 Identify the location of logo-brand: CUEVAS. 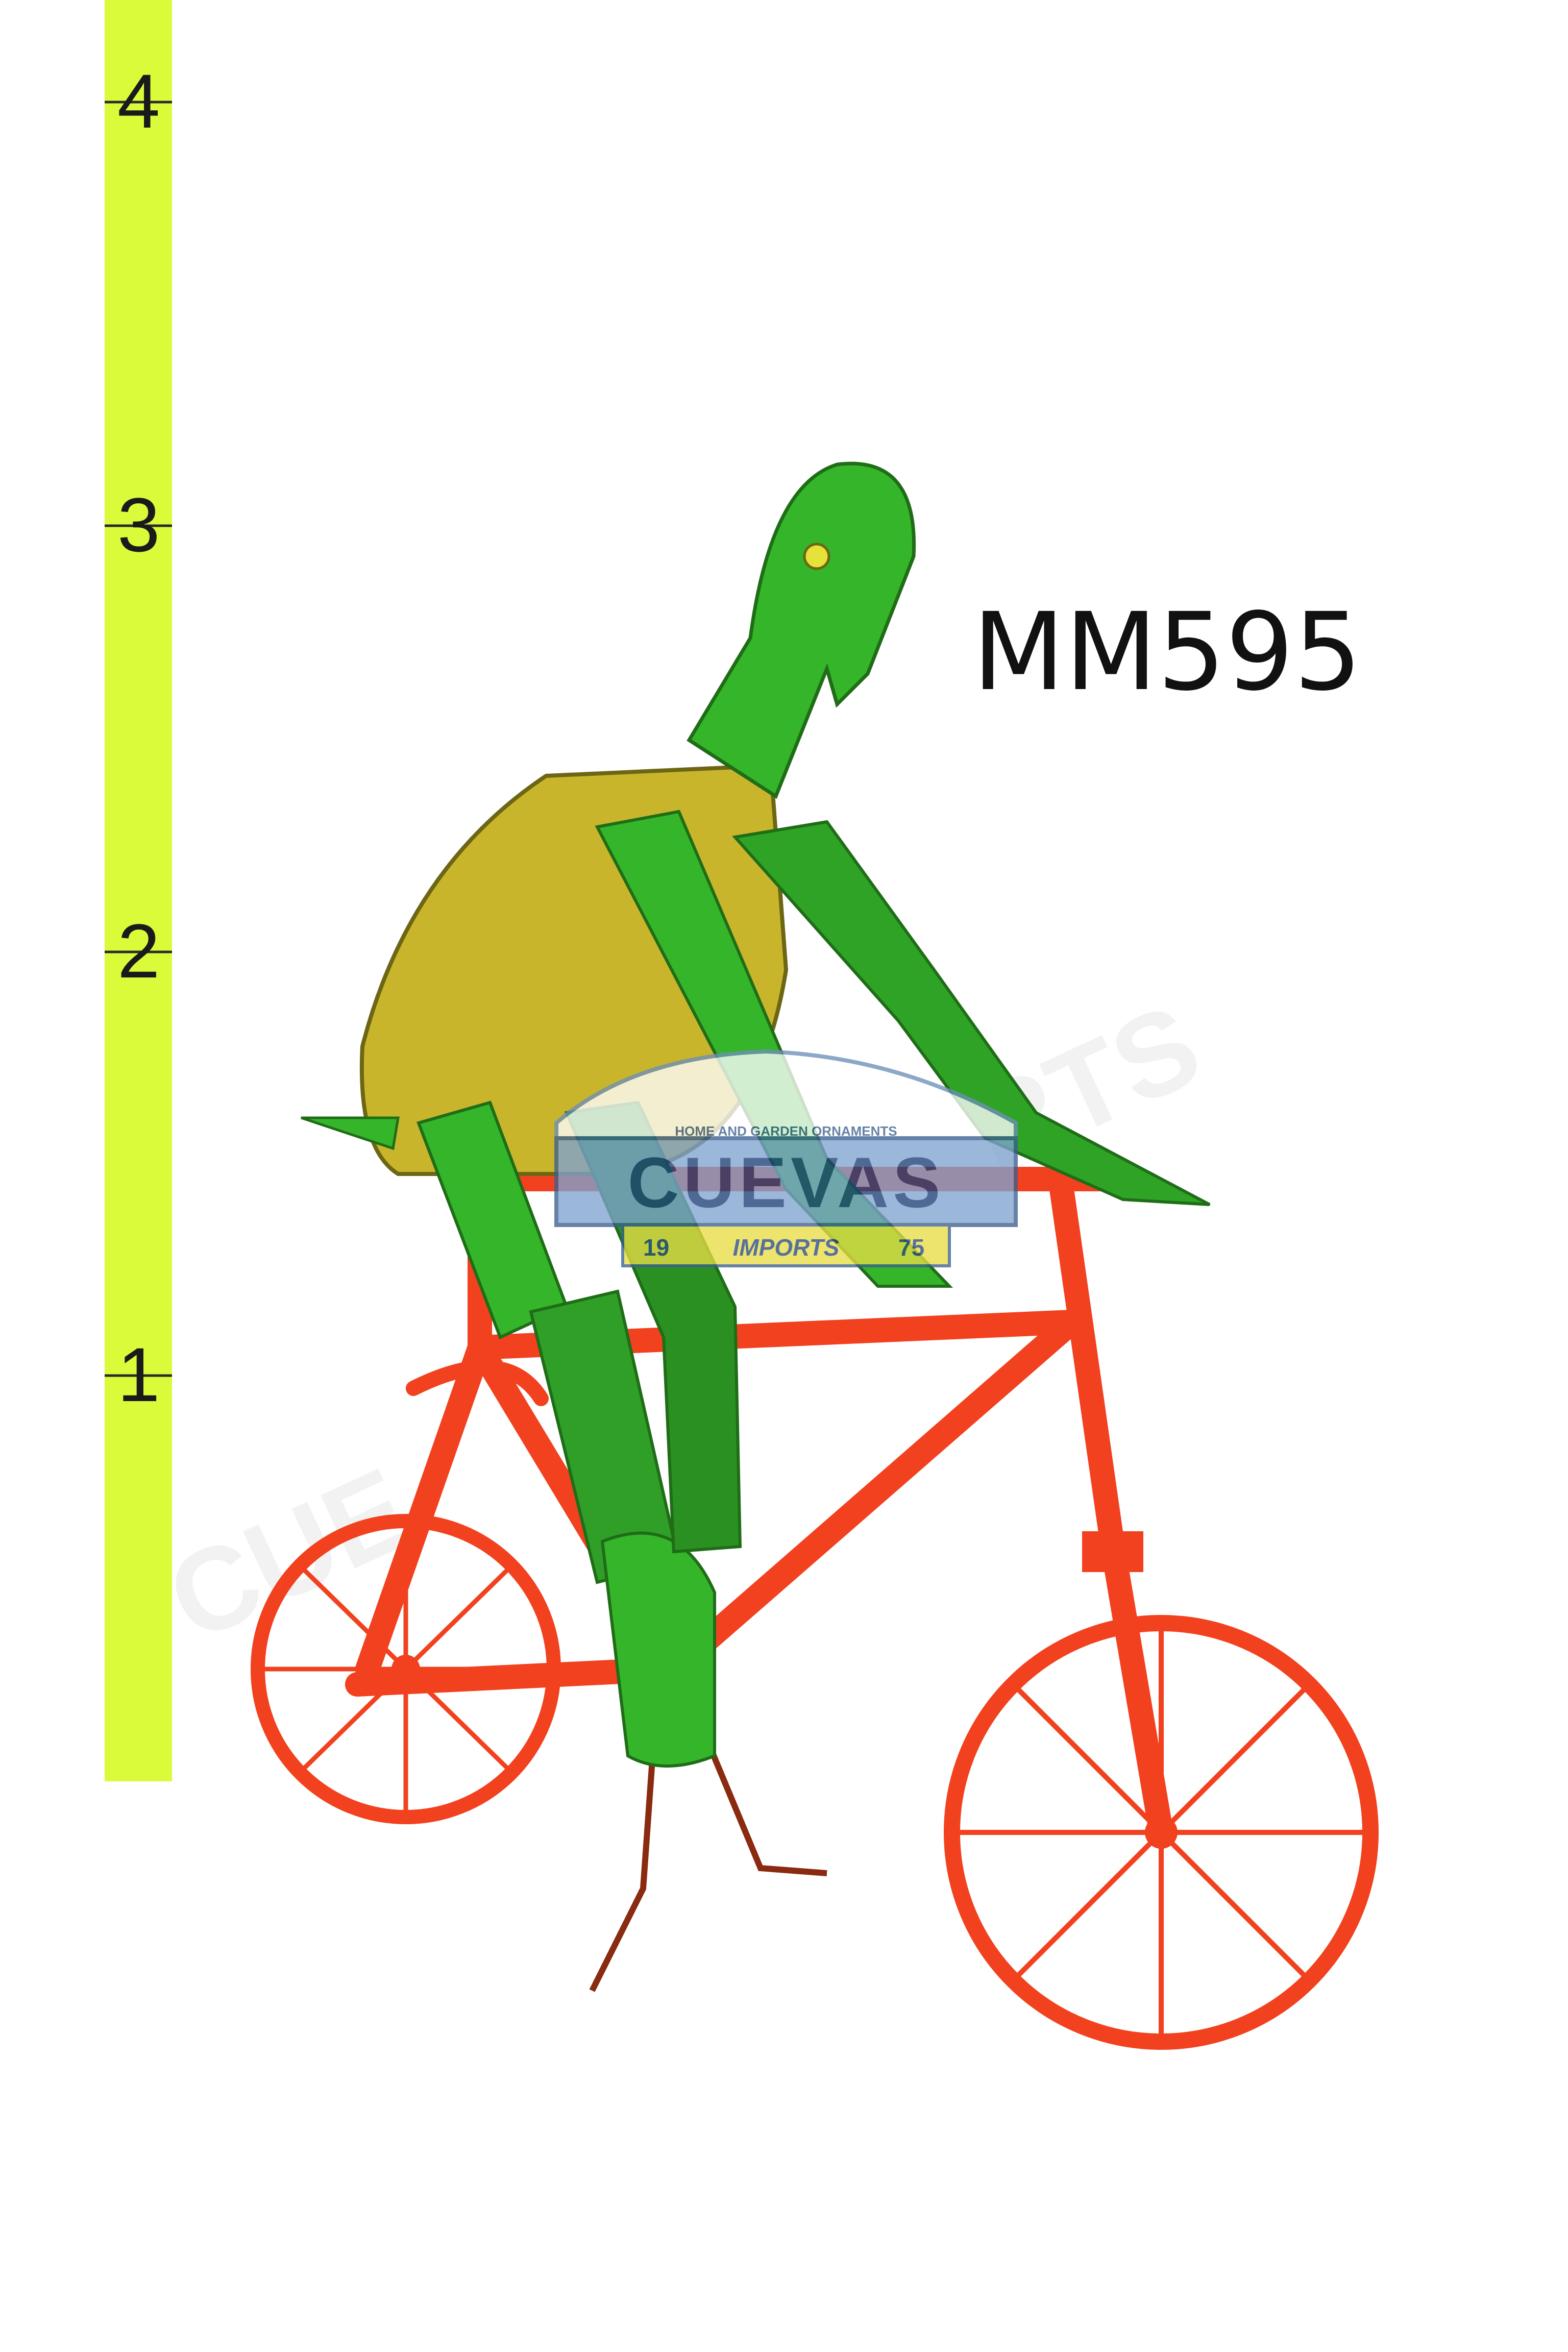
(785, 1182).